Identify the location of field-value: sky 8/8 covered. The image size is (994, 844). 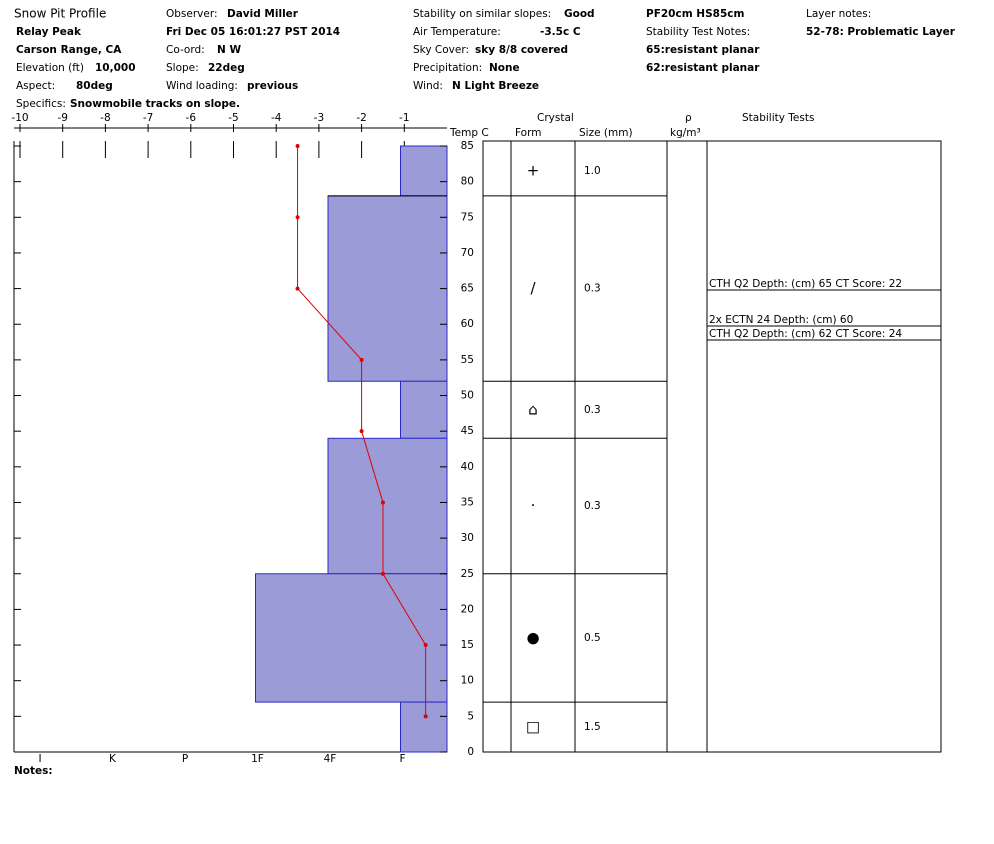
(521, 50).